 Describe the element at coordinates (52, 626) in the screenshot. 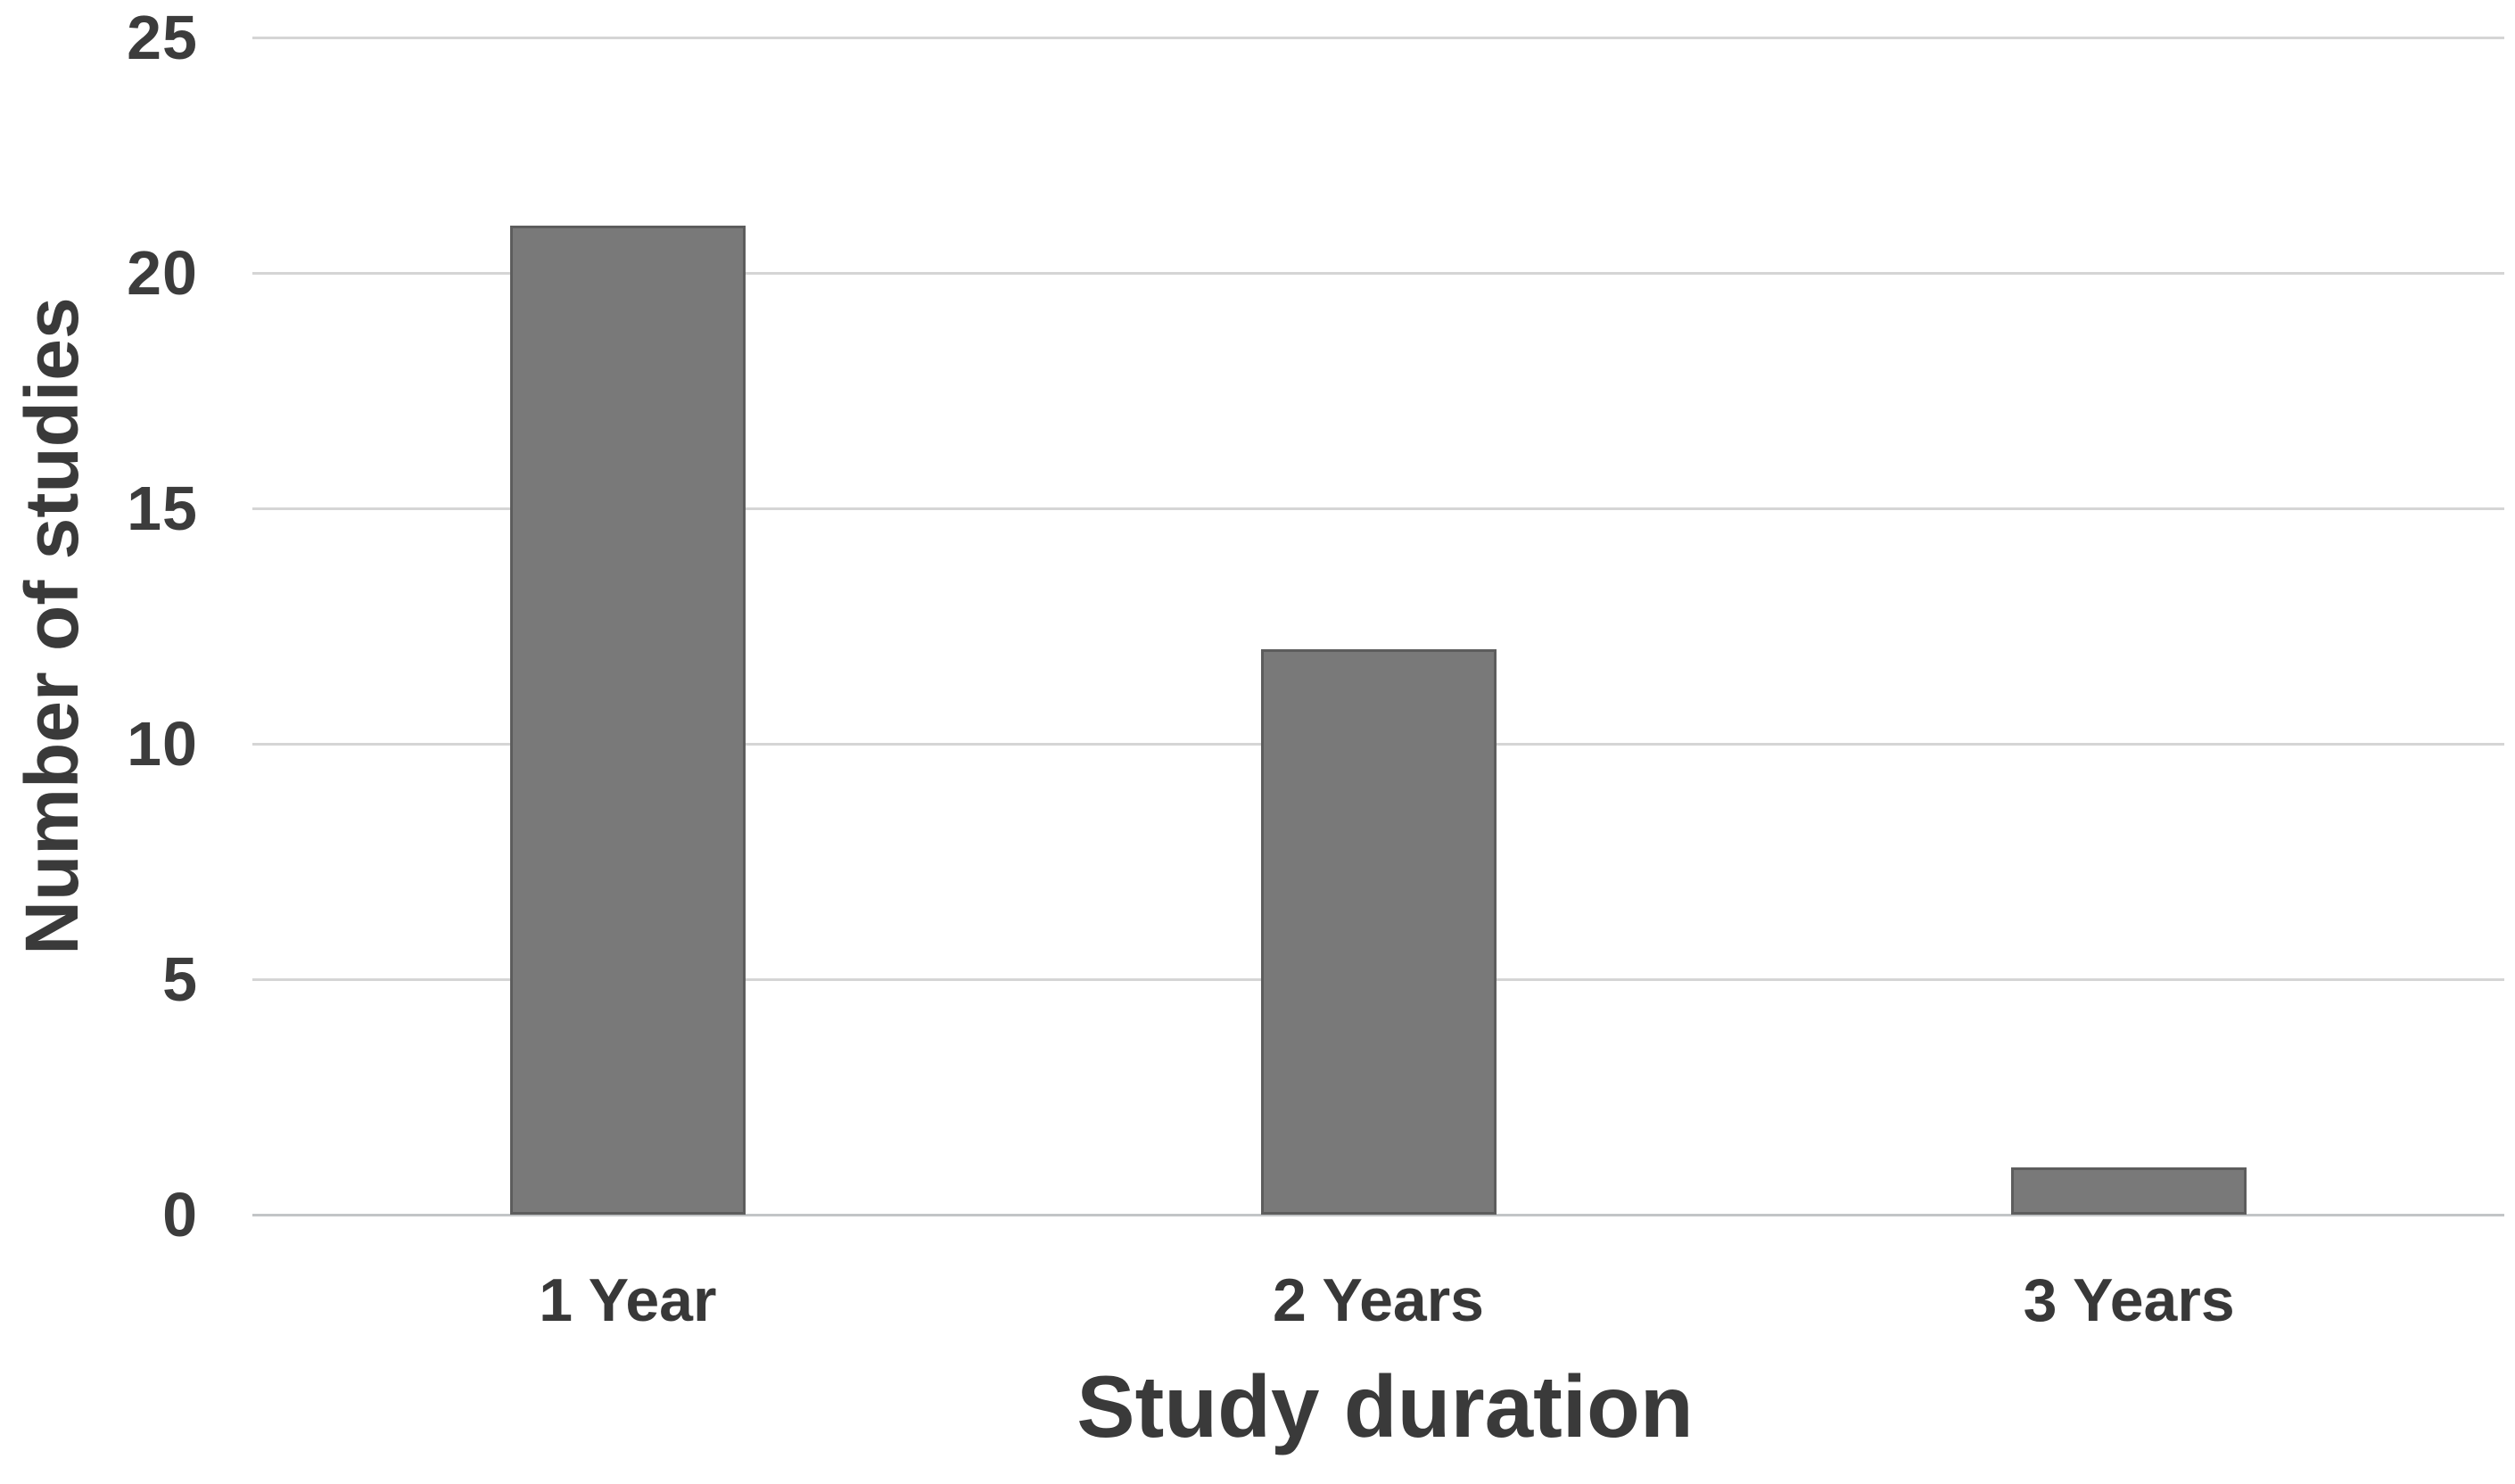

I see `y-axis-title: Number of studies` at that location.